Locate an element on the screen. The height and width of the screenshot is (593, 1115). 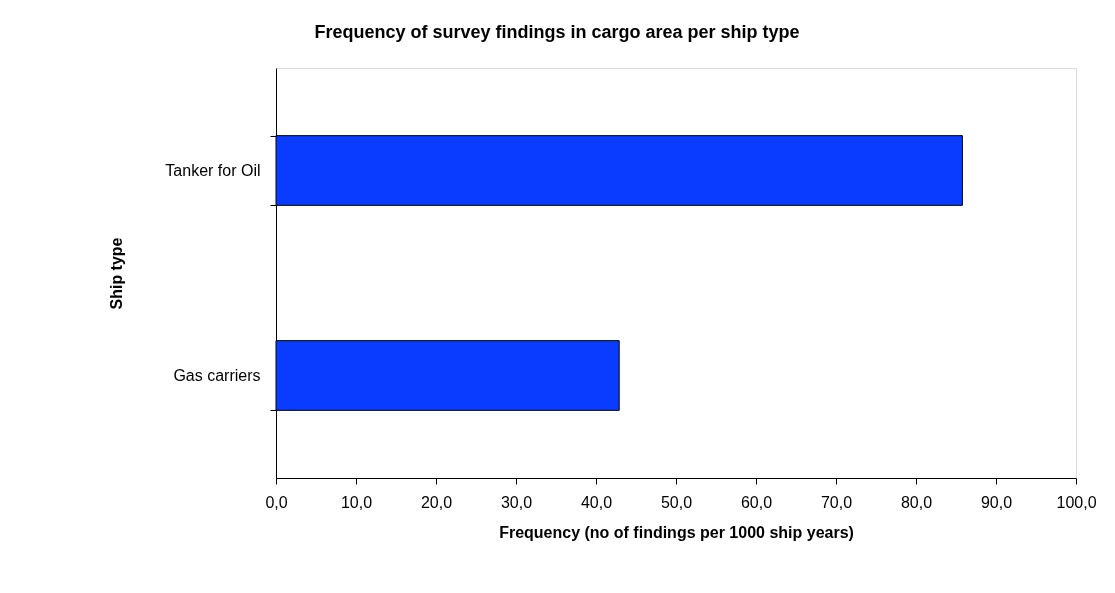
y-tick-label: Tanker for Oil is located at coordinates (213, 170).